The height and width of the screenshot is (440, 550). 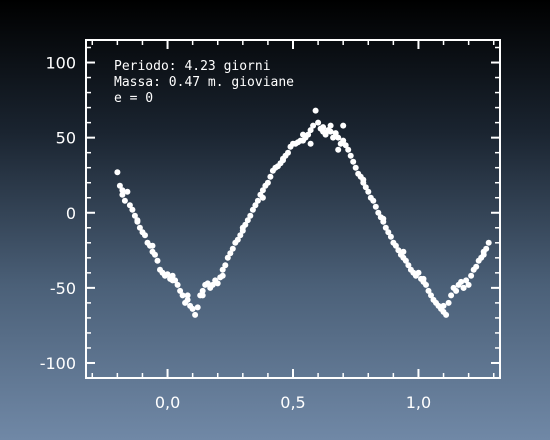 What do you see at coordinates (66, 138) in the screenshot?
I see `y-tick-label: 50` at bounding box center [66, 138].